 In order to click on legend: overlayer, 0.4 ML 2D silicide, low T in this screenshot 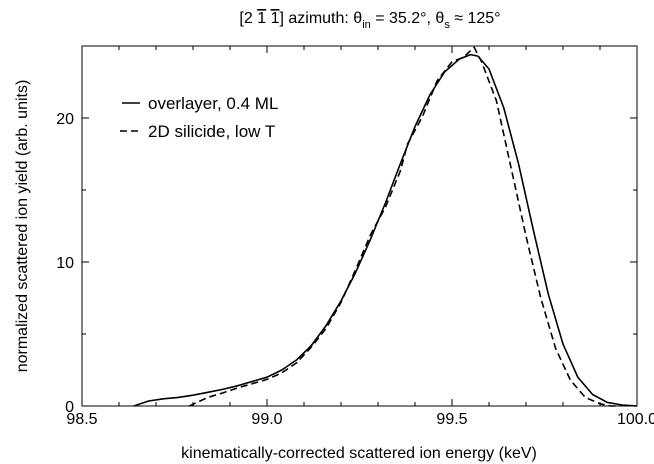, I will do `click(199, 117)`.